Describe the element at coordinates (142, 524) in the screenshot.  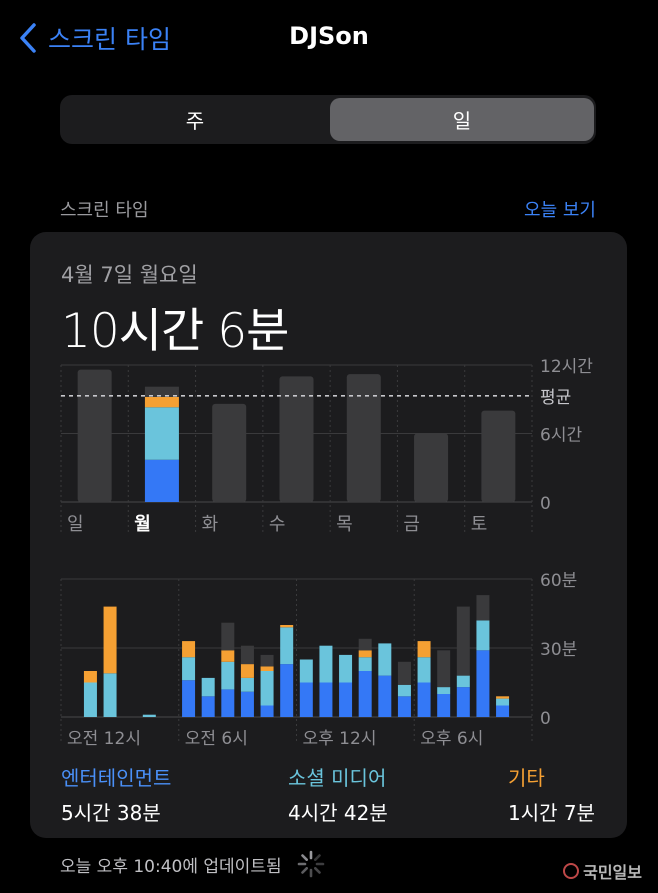
I see `day-label: 월` at that location.